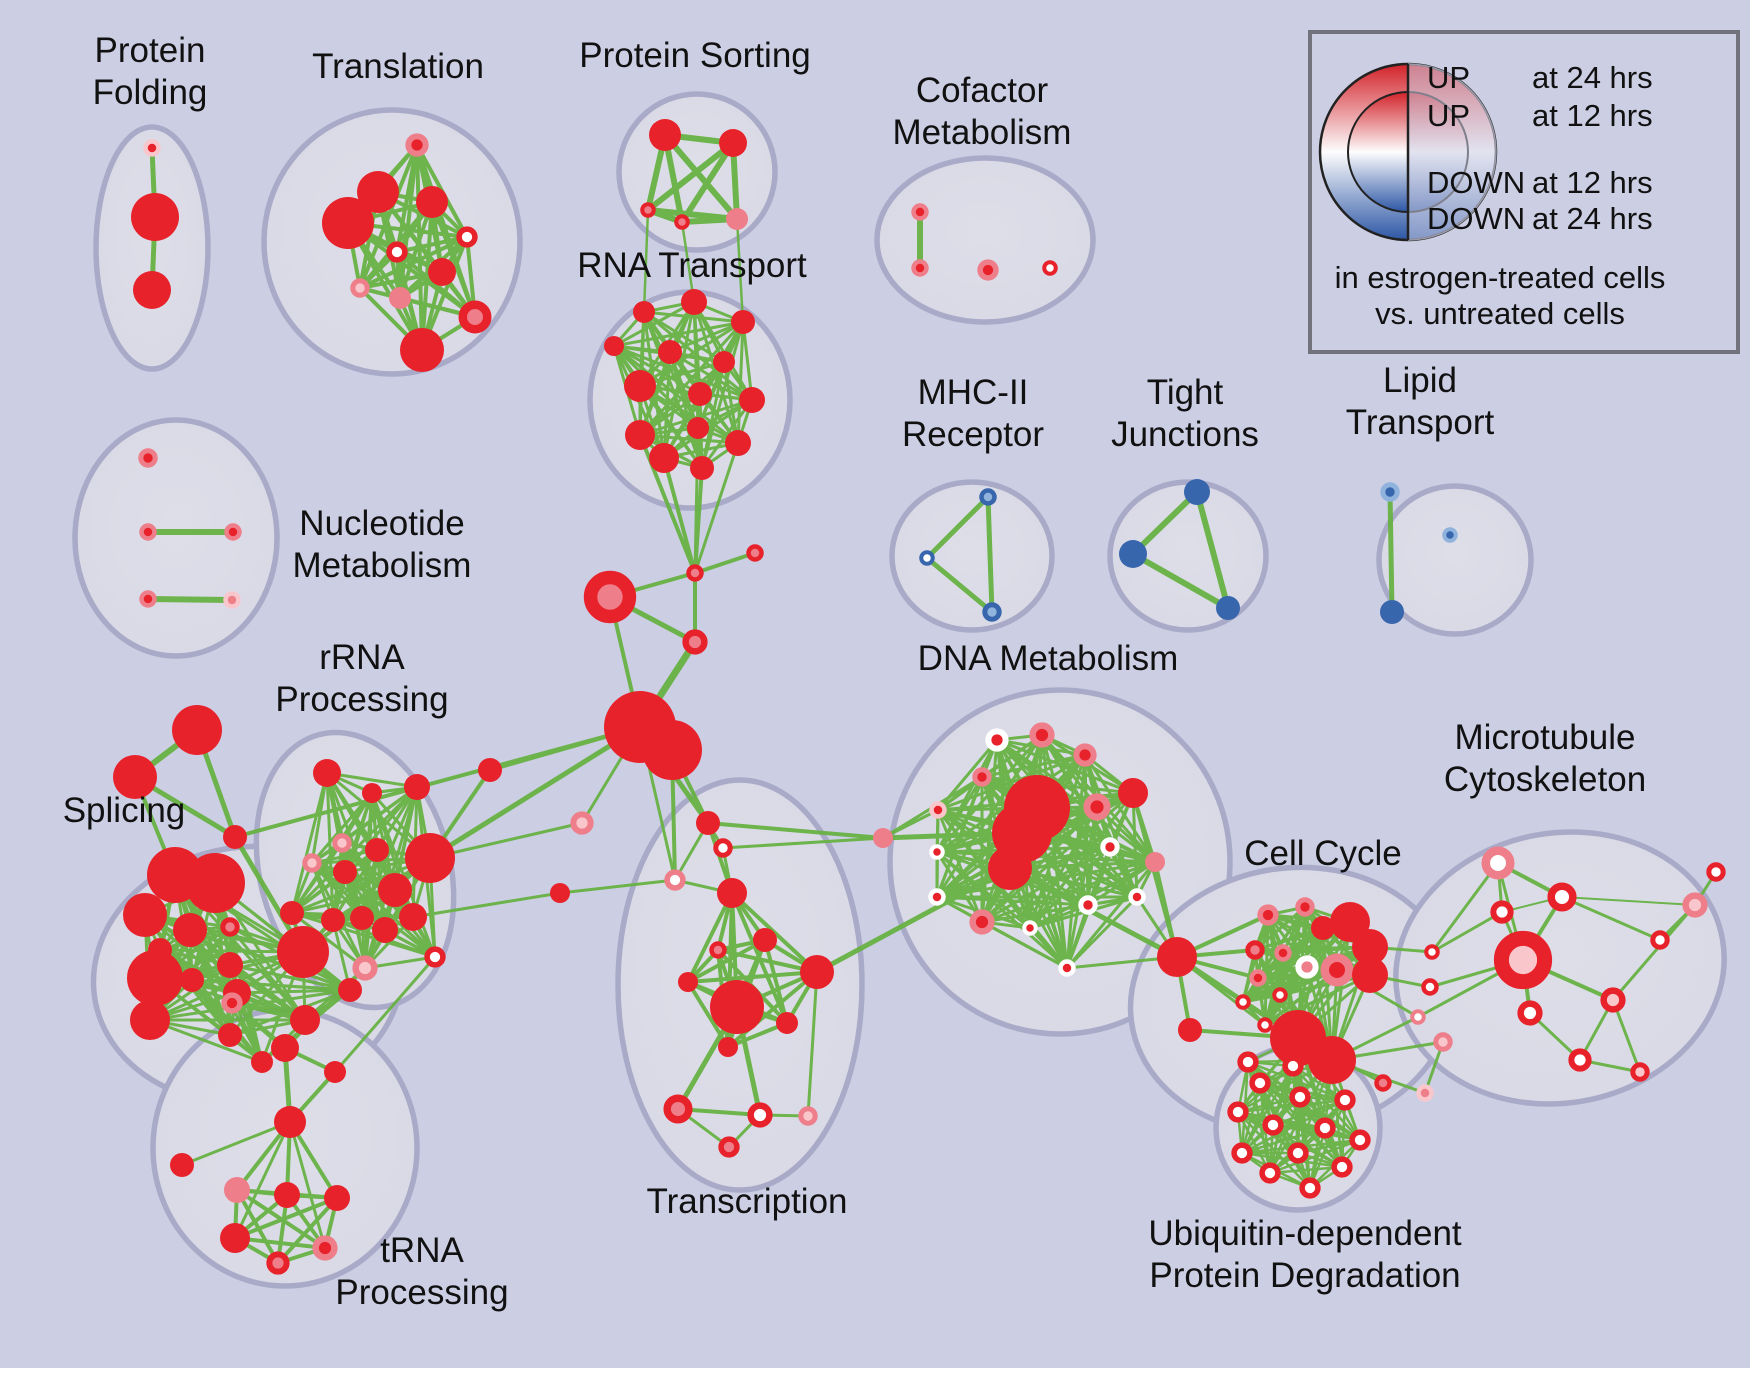  What do you see at coordinates (290, 977) in the screenshot?
I see `edge-sp` at bounding box center [290, 977].